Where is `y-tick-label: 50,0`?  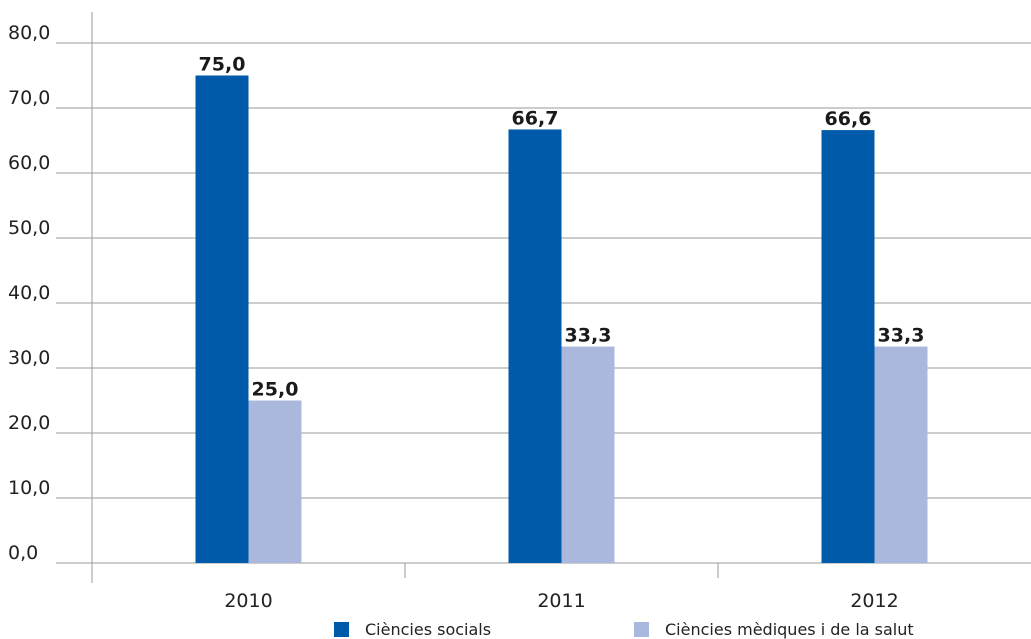 y-tick-label: 50,0 is located at coordinates (29, 228).